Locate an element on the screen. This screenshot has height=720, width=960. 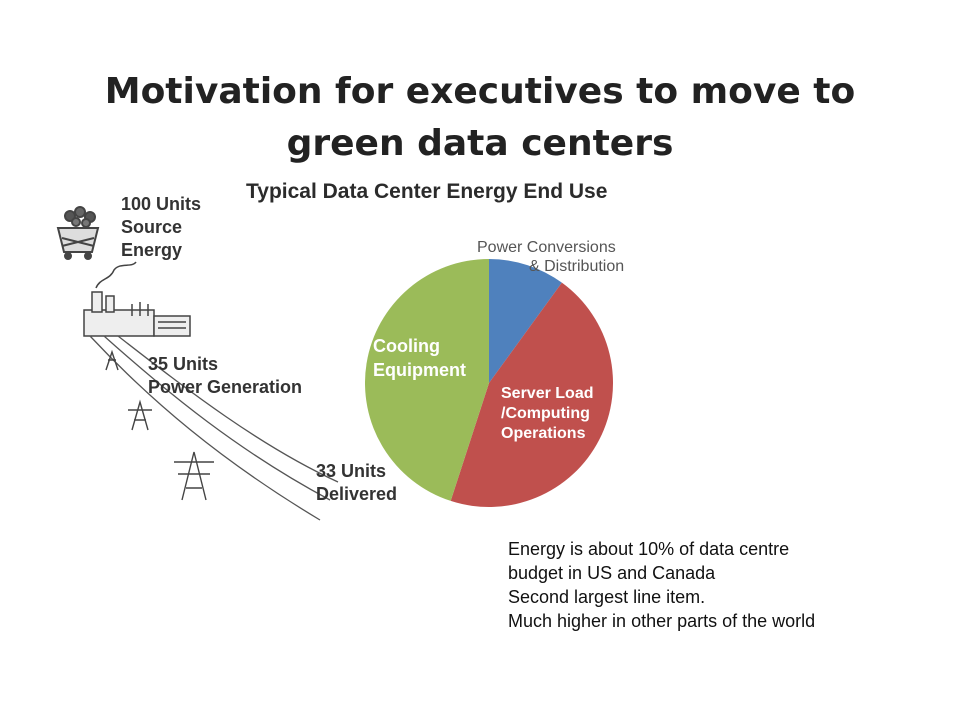
source-energy-label: 100 Units Source Energy is located at coordinates (161, 227).